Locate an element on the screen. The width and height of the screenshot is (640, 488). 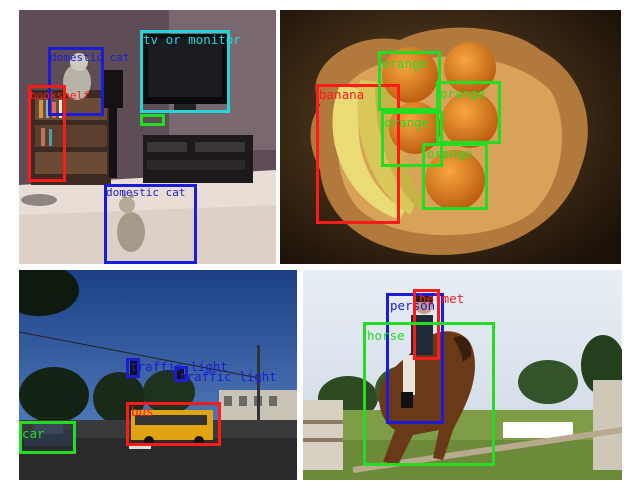
detection-label: traffic light is located at coordinates (228, 376).